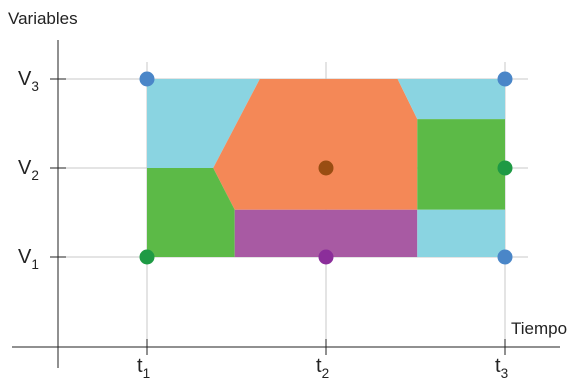 This screenshot has height=383, width=584. Describe the element at coordinates (326, 257) in the screenshot. I see `point-t2-v1` at that location.